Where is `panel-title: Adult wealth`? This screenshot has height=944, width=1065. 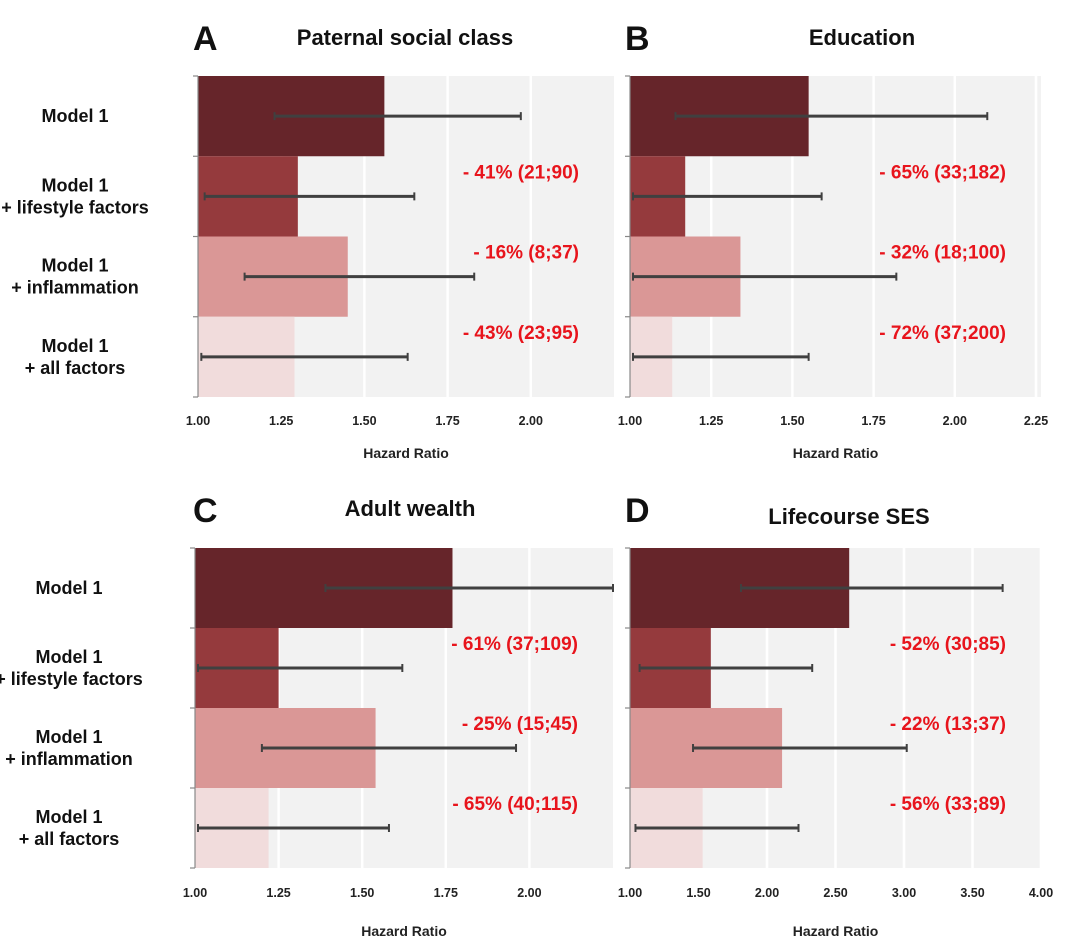
panel-title: Adult wealth is located at coordinates (410, 508).